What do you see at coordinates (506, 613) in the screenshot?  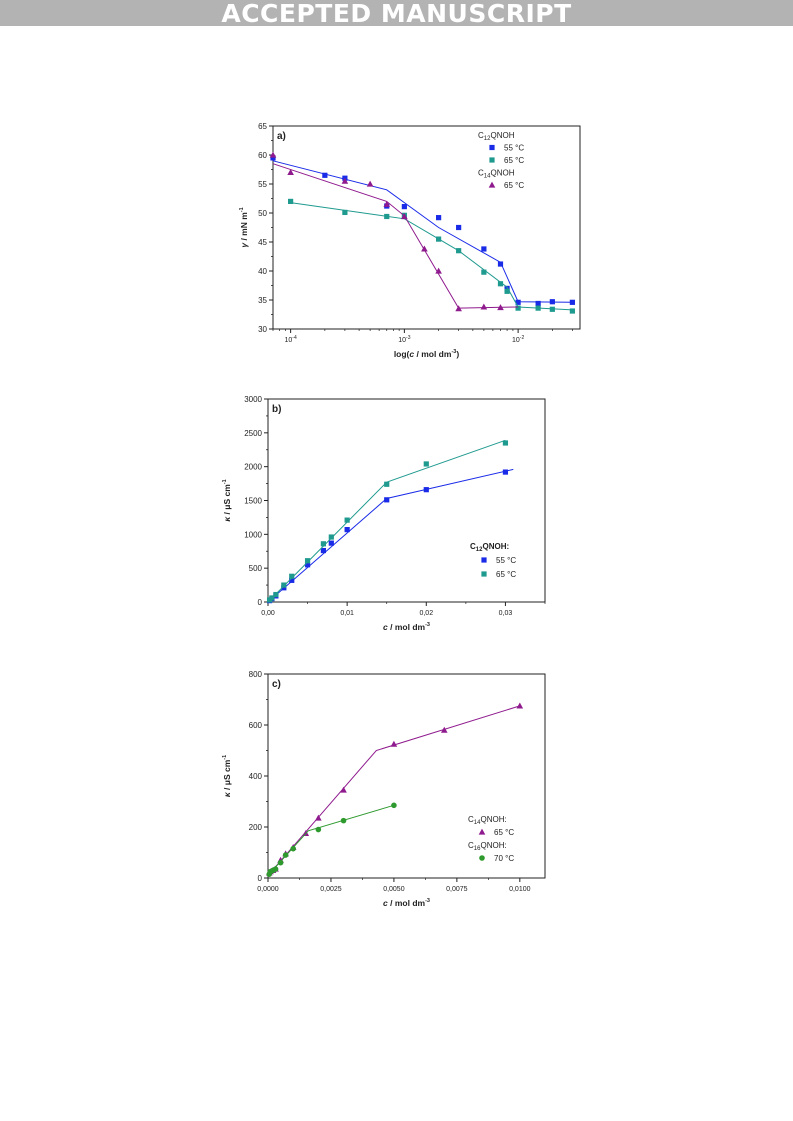 I see `x-tick-label: 0,03` at bounding box center [506, 613].